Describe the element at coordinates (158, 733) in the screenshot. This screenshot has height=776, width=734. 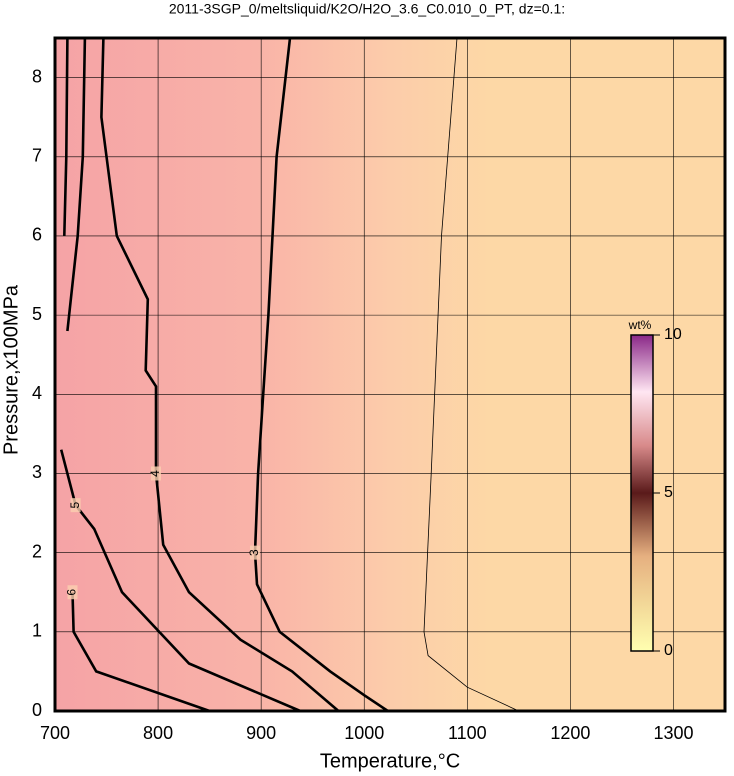
I see `x-tick-label: 800` at that location.